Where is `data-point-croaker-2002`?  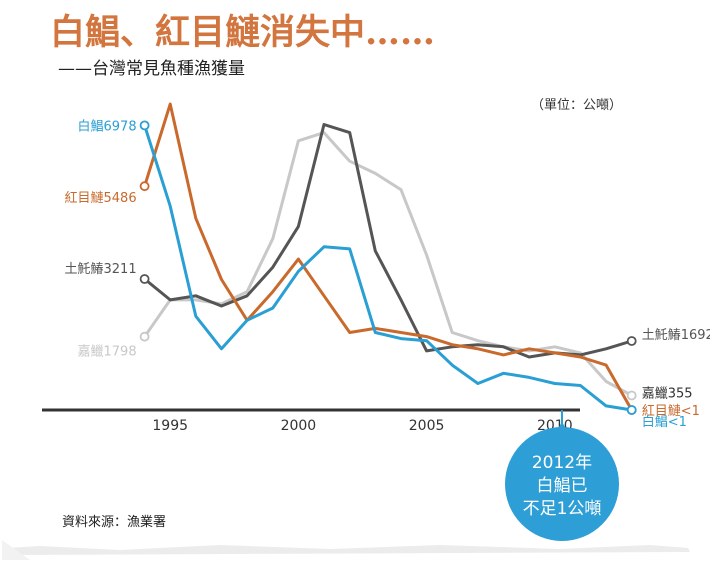
data-point-croaker-2002 is located at coordinates (349, 132).